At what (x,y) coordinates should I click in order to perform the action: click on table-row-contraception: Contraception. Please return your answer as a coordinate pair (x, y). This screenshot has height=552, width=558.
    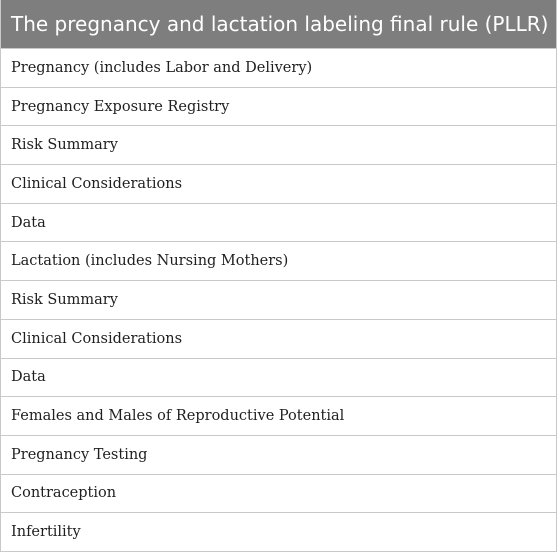
    Looking at the image, I should click on (278, 493).